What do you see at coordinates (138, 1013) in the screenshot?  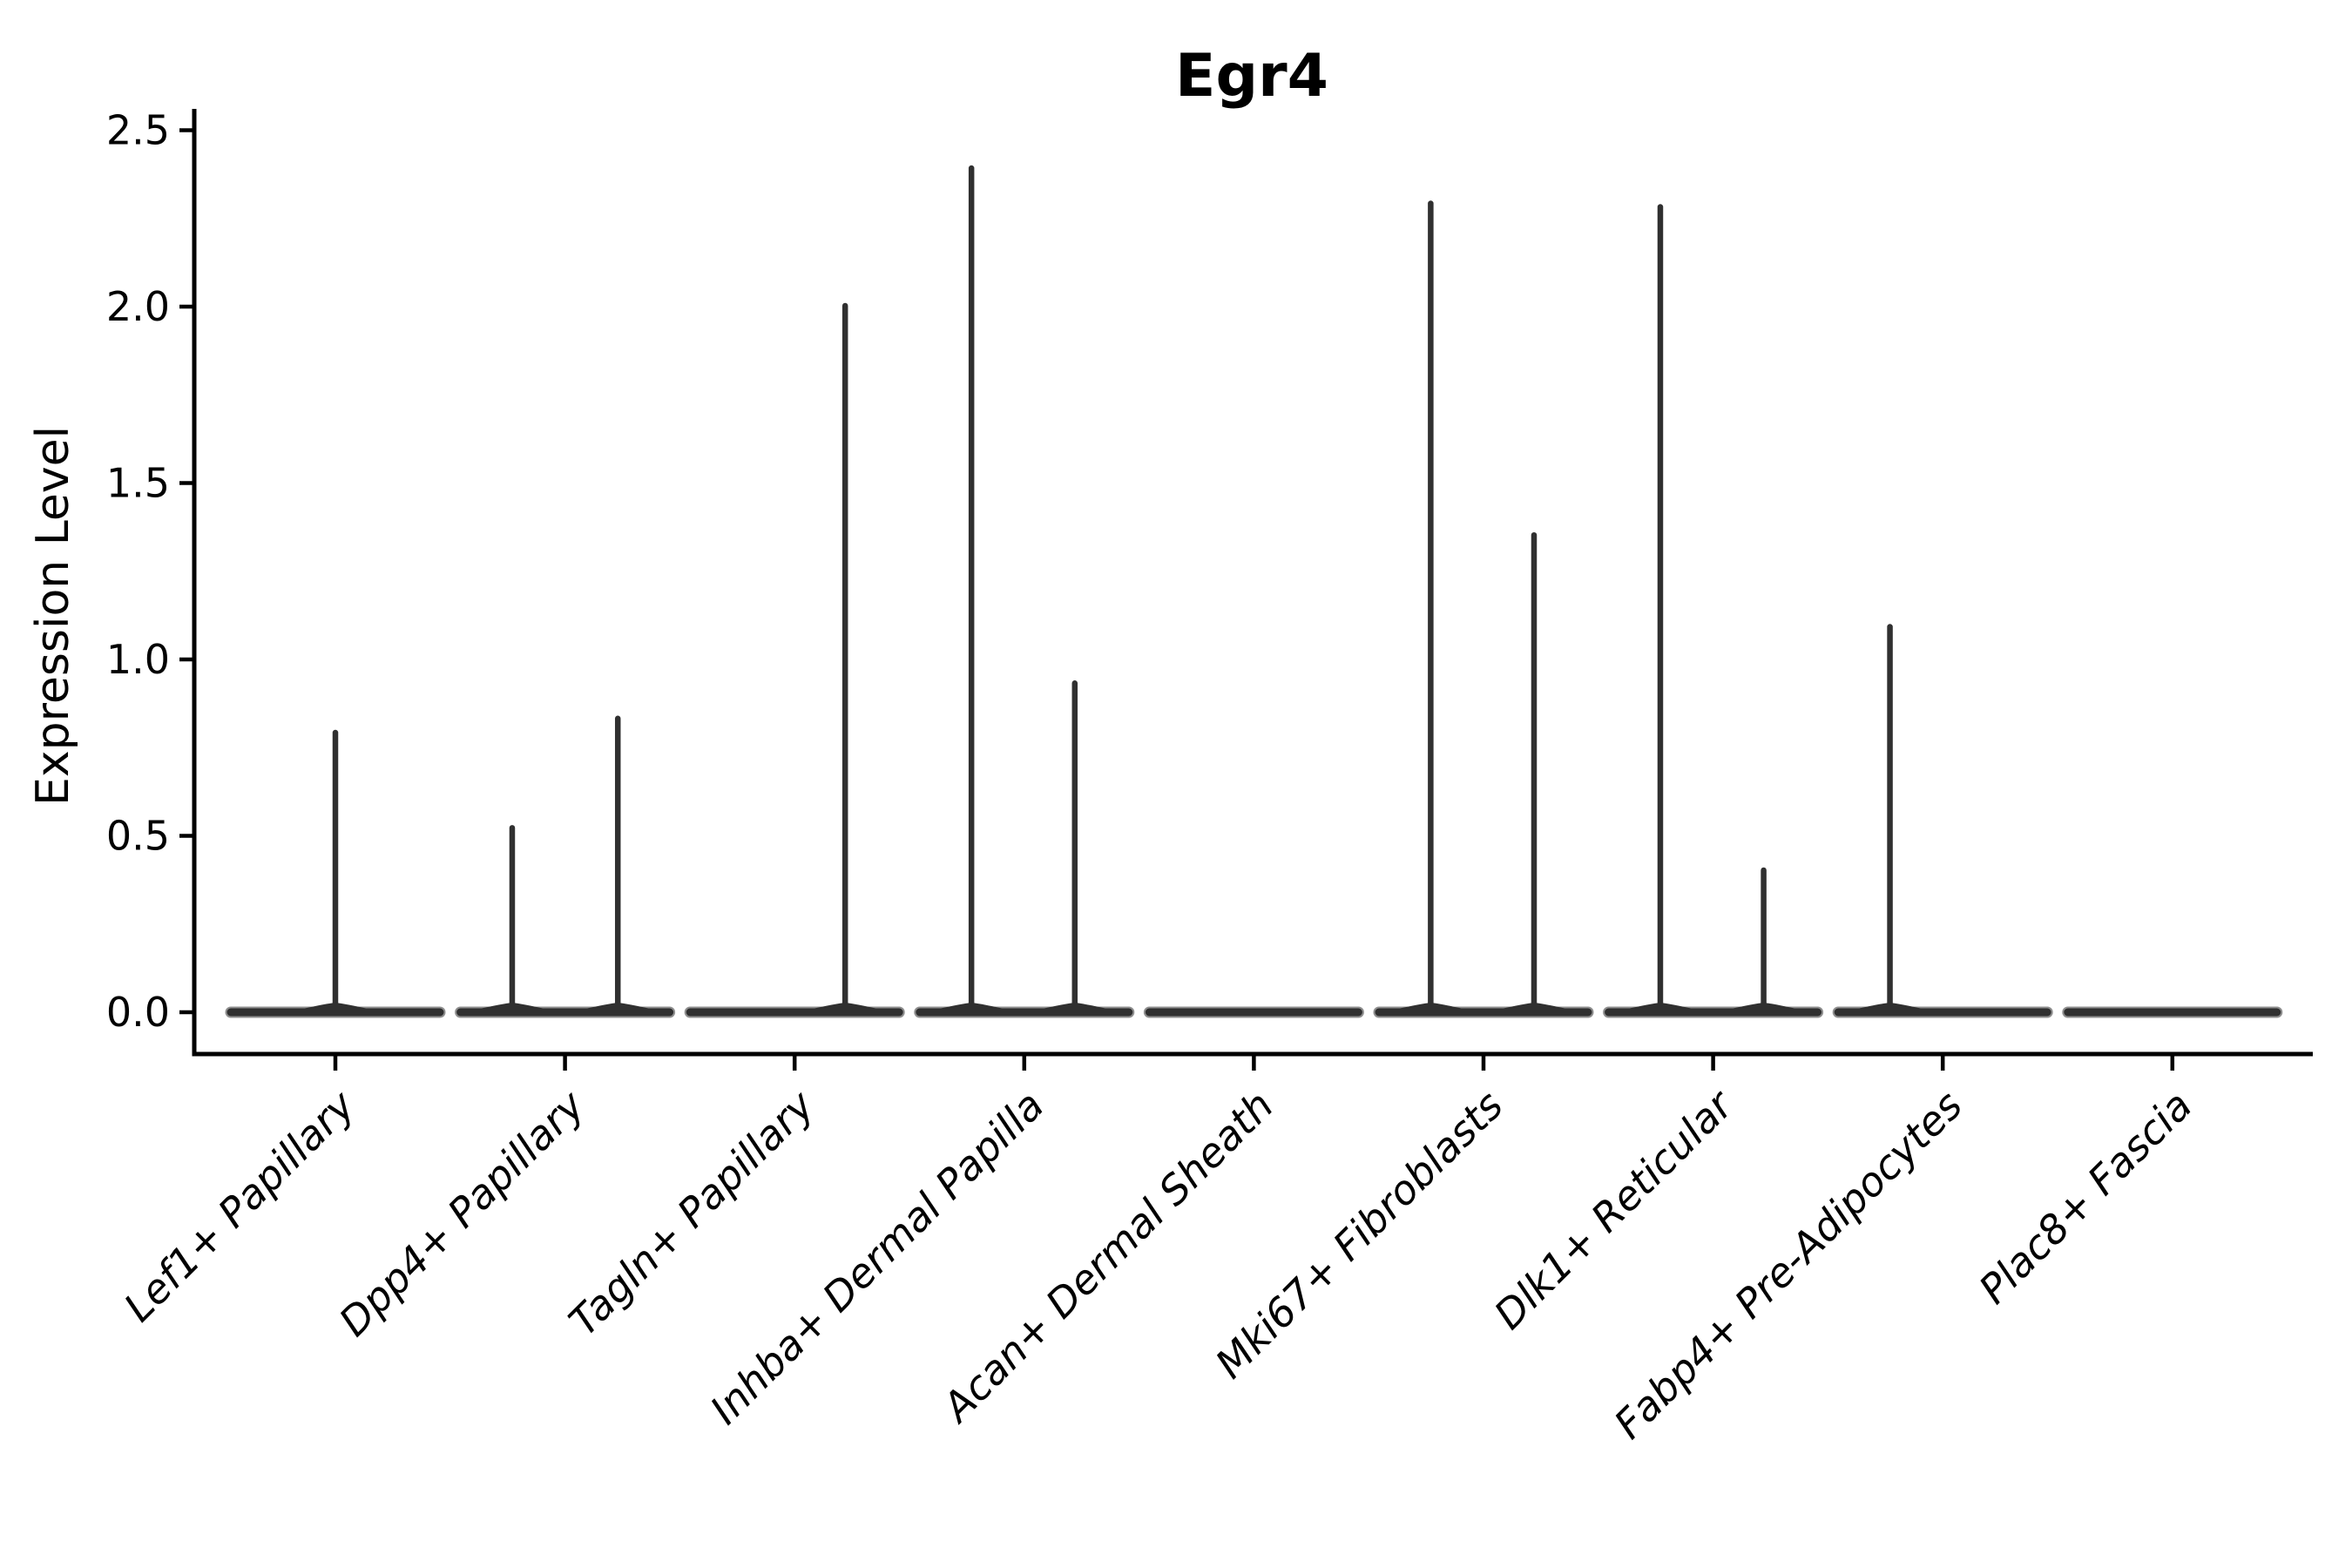 I see `y-tick-label: 0.0` at bounding box center [138, 1013].